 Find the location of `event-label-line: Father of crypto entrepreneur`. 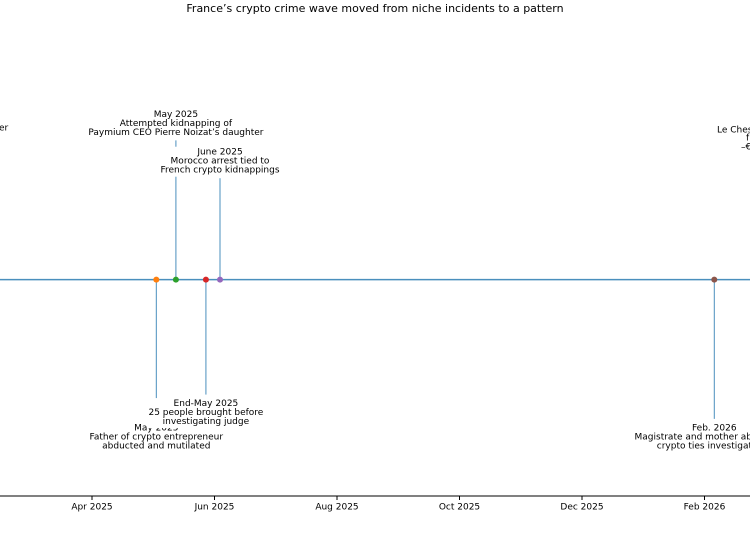

event-label-line: Father of crypto entrepreneur is located at coordinates (157, 437).